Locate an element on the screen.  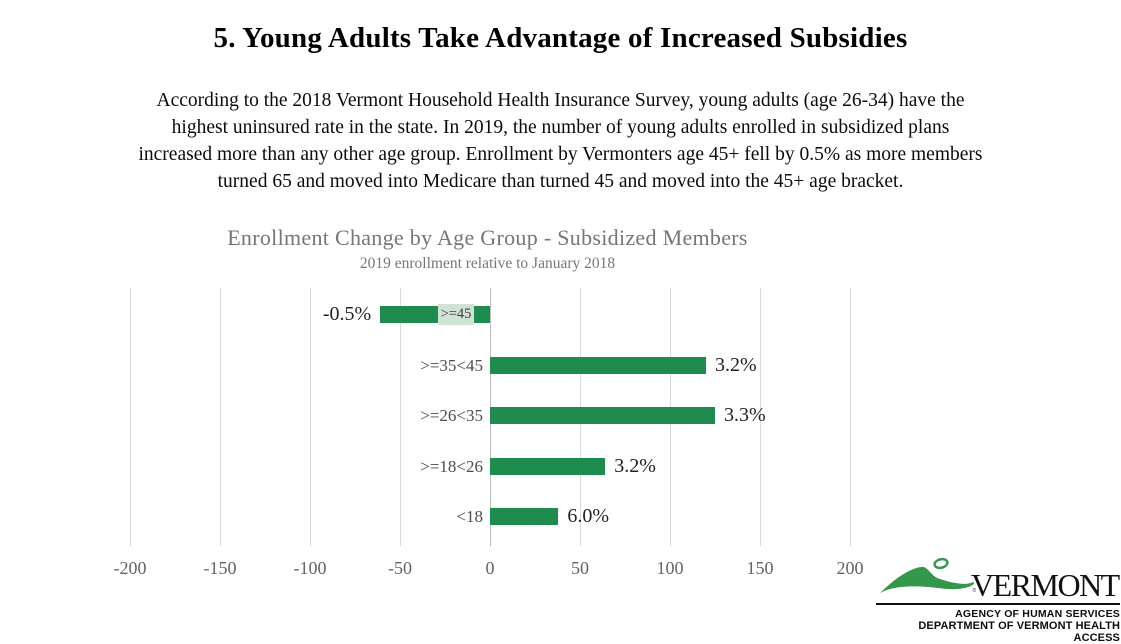
logo-divider is located at coordinates (998, 604).